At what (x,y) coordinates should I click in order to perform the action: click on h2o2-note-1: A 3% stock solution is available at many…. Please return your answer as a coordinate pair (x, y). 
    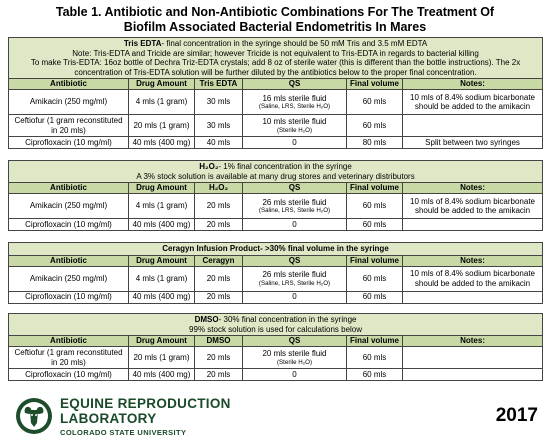
    Looking at the image, I should click on (275, 176).